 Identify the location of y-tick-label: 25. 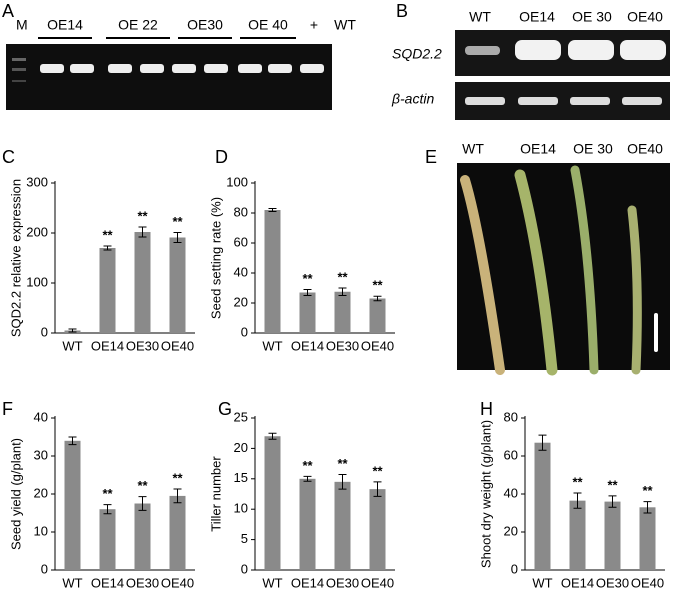
(241, 416).